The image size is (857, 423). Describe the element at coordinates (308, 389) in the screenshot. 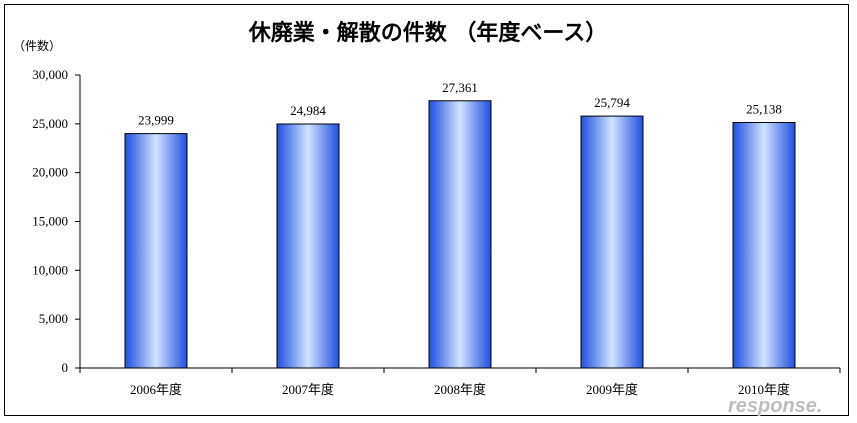

I see `x-tick-label: 2007年度` at that location.